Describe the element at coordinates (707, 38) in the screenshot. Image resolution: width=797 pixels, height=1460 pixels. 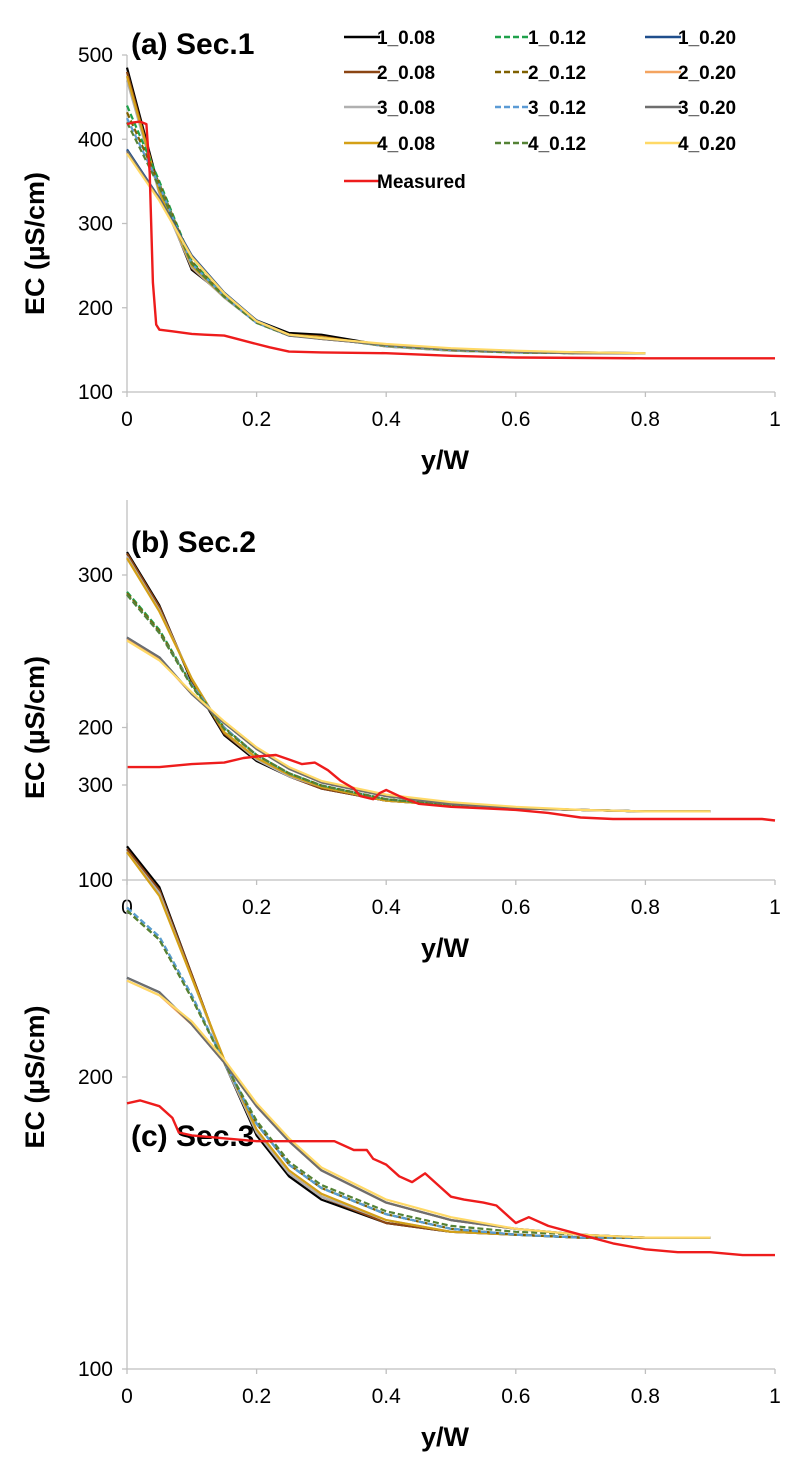
I see `legend-label: 1_0.20` at that location.